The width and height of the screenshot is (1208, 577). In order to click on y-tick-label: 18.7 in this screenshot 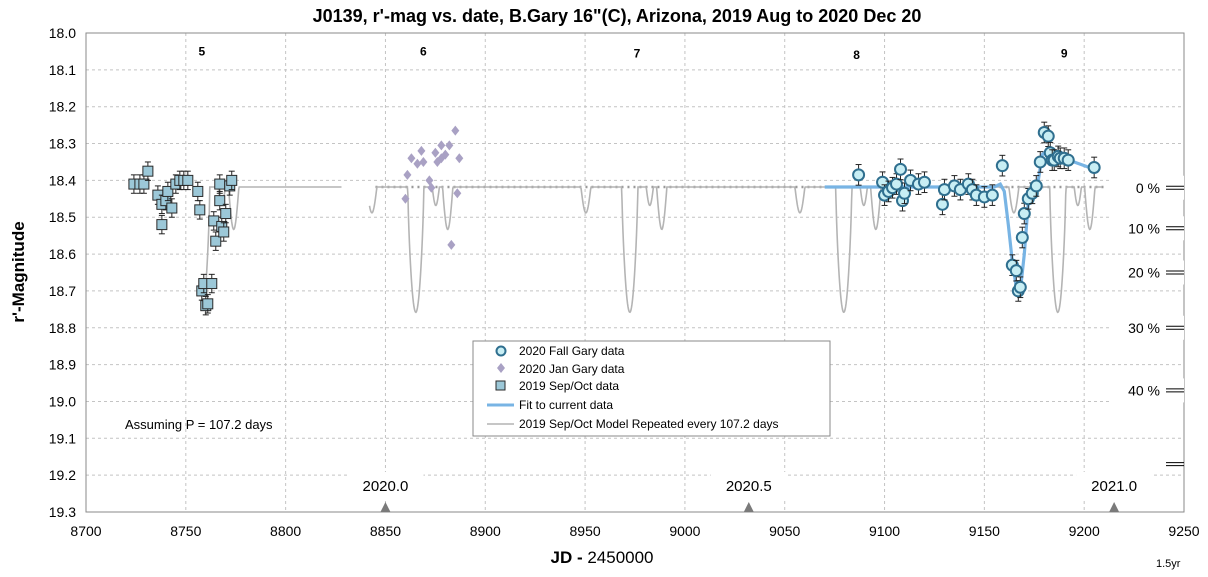, I will do `click(62, 291)`.